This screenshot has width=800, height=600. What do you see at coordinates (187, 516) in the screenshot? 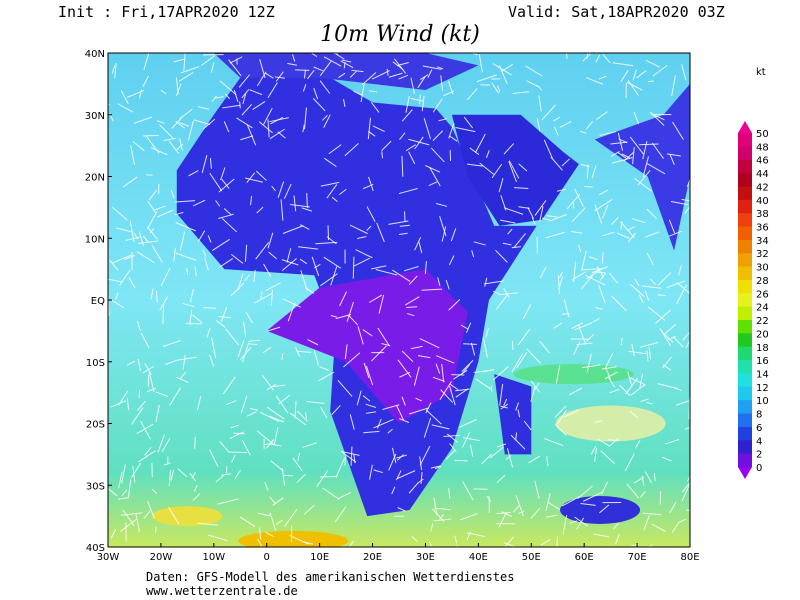
I see `strong-wind` at bounding box center [187, 516].